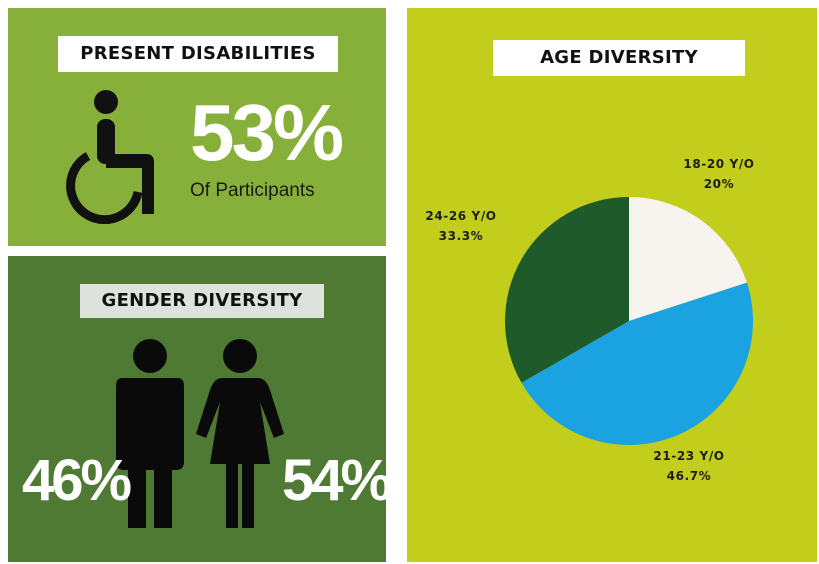  What do you see at coordinates (461, 236) in the screenshot?
I see `slice-value: 33.3%` at bounding box center [461, 236].